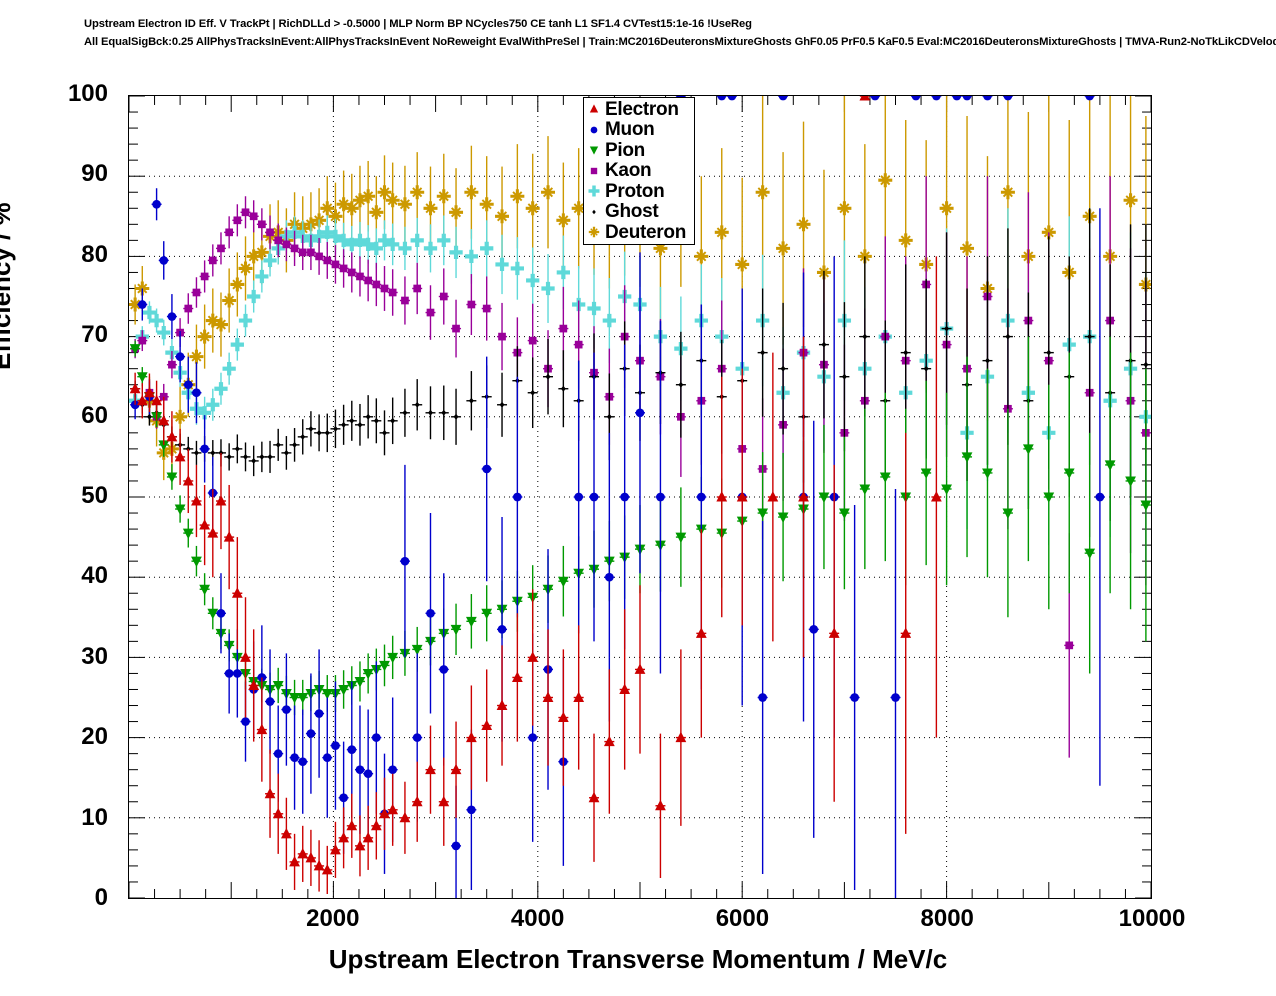  What do you see at coordinates (594, 109) in the screenshot?
I see `triangle-up-icon` at bounding box center [594, 109].